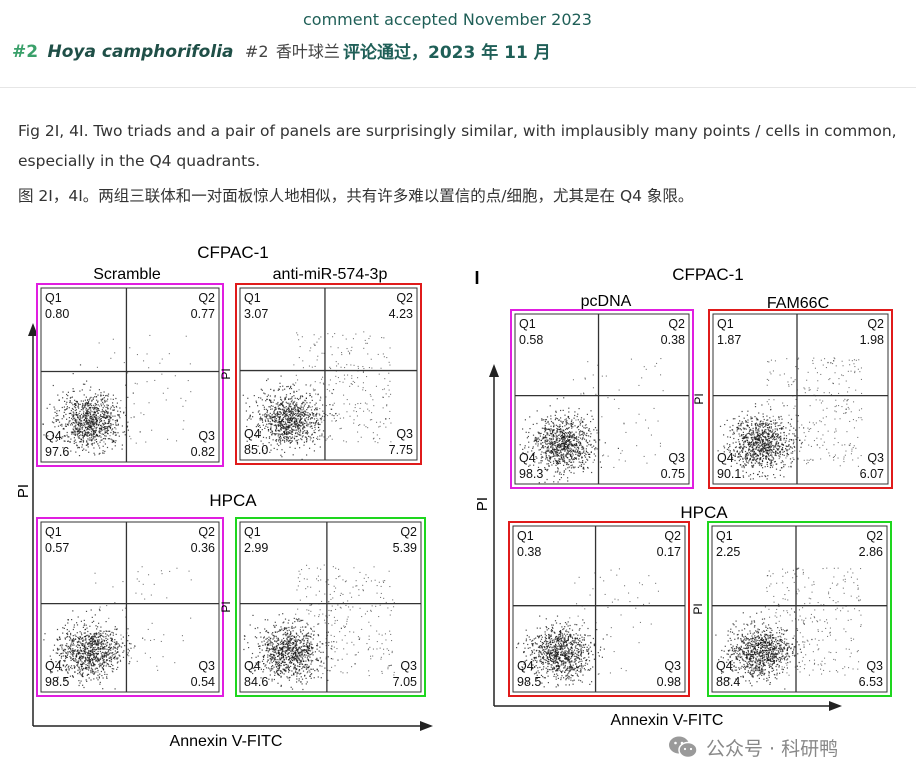 The height and width of the screenshot is (782, 916). Describe the element at coordinates (57, 314) in the screenshot. I see `q1-value: 0.80` at that location.